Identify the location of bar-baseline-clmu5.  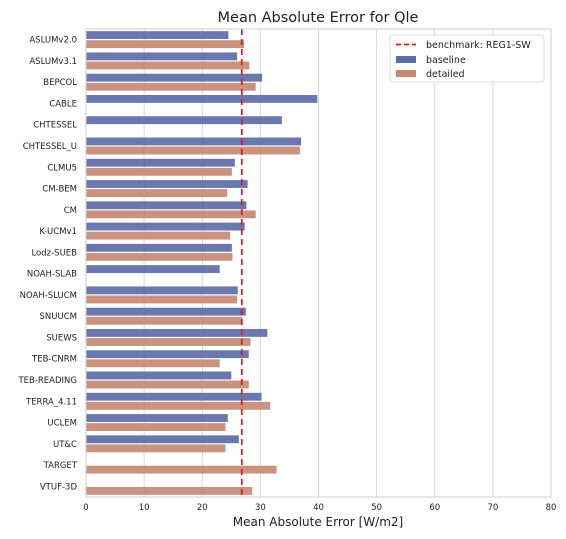
(160, 162).